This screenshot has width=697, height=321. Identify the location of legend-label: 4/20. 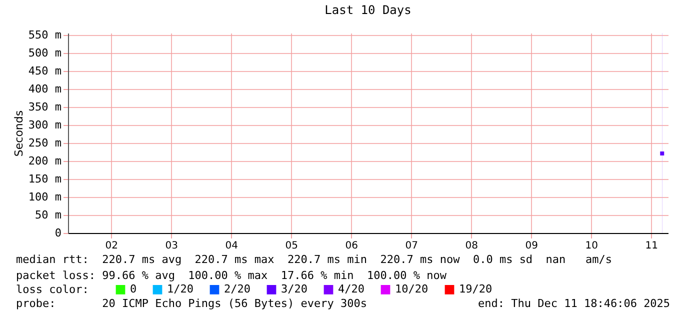
(351, 289).